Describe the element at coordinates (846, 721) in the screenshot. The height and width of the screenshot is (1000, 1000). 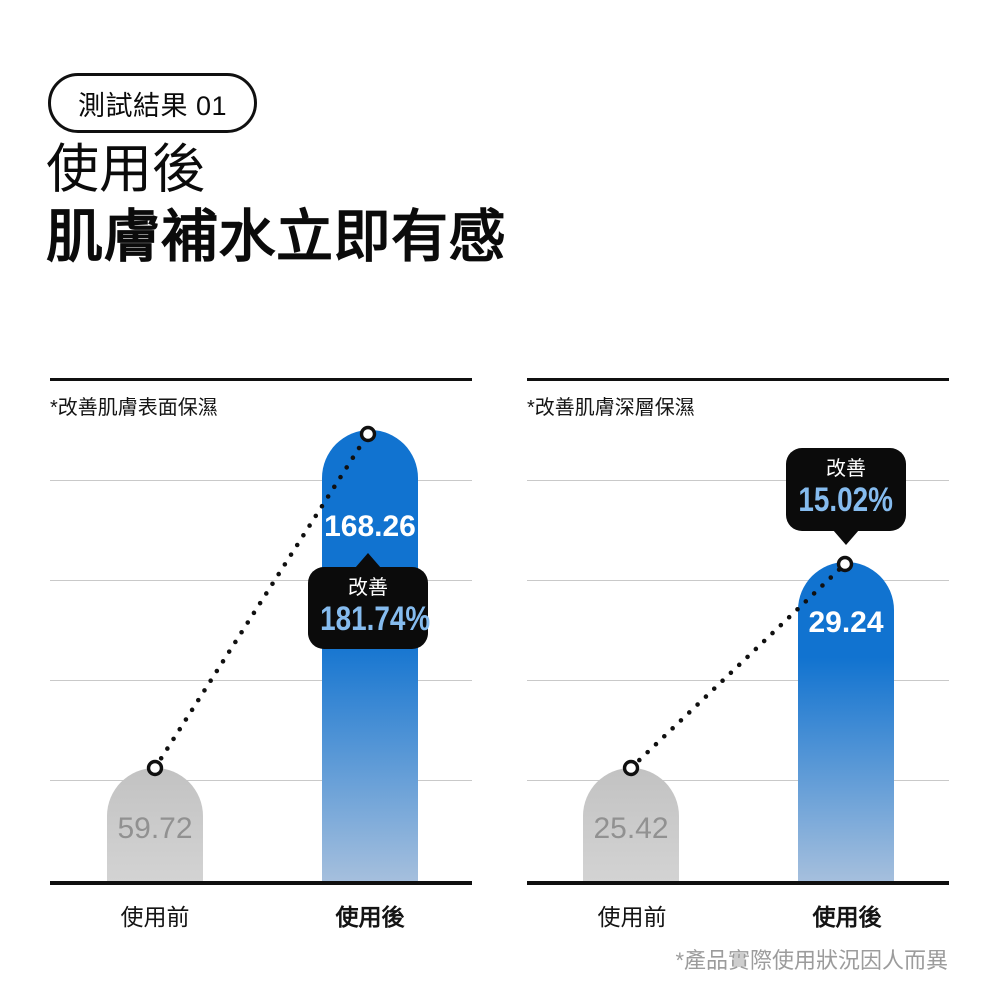
I see `bar-after: 29.24` at that location.